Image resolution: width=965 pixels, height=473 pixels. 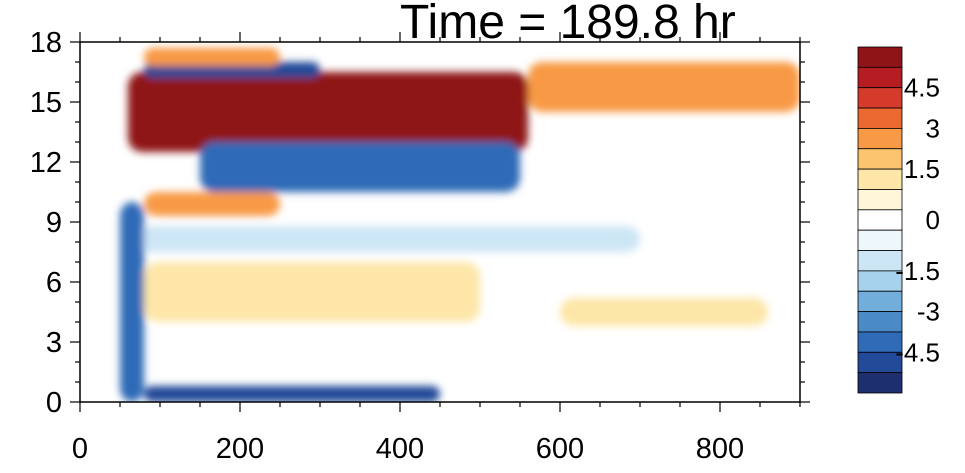 What do you see at coordinates (560, 449) in the screenshot?
I see `x-tick-label: 600` at bounding box center [560, 449].